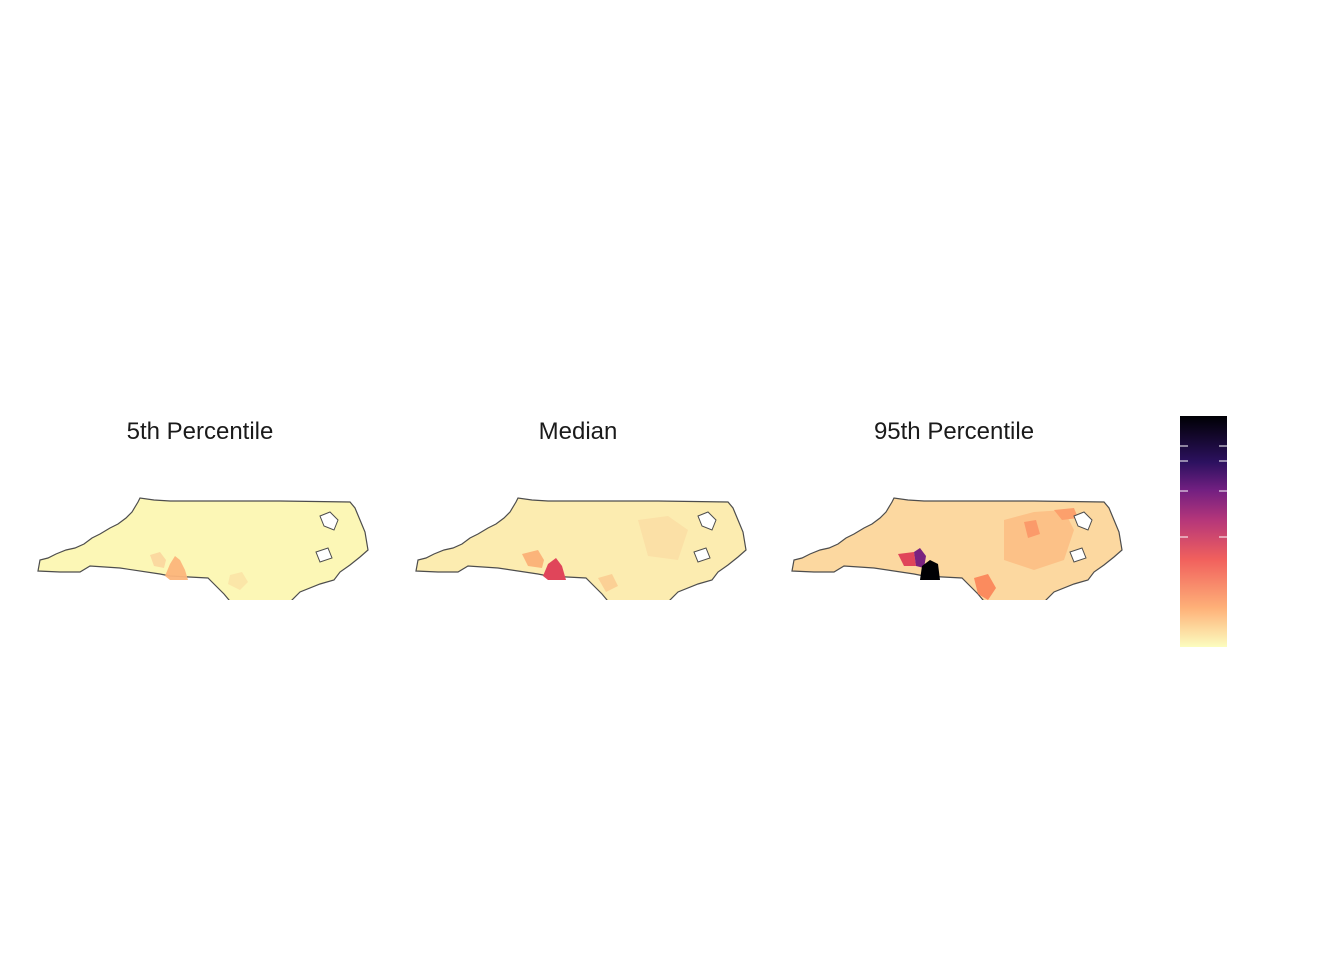 This screenshot has width=1344, height=960. Describe the element at coordinates (200, 431) in the screenshot. I see `panel-title: 5th Percentile` at that location.